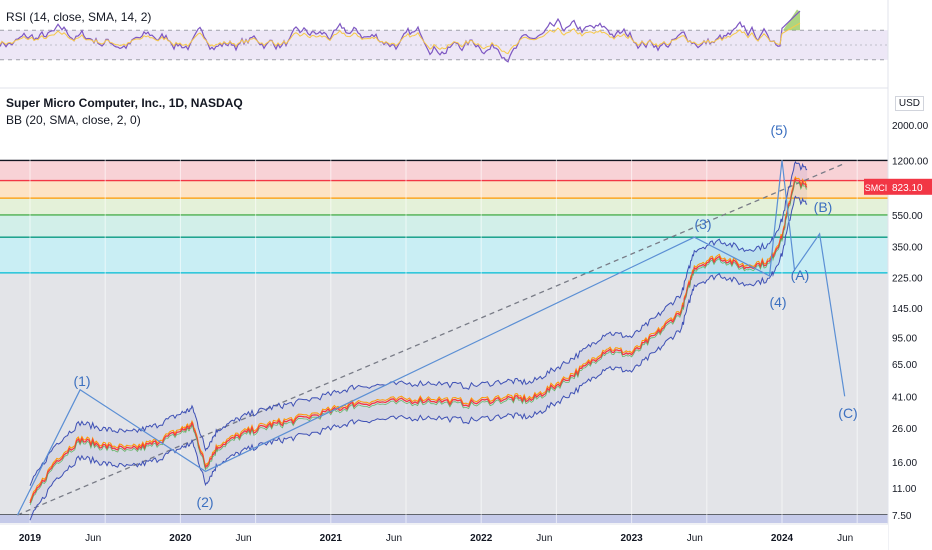 Image resolution: width=932 pixels, height=550 pixels. Describe the element at coordinates (444, 519) in the screenshot. I see `fib-bottom-zone` at that location.